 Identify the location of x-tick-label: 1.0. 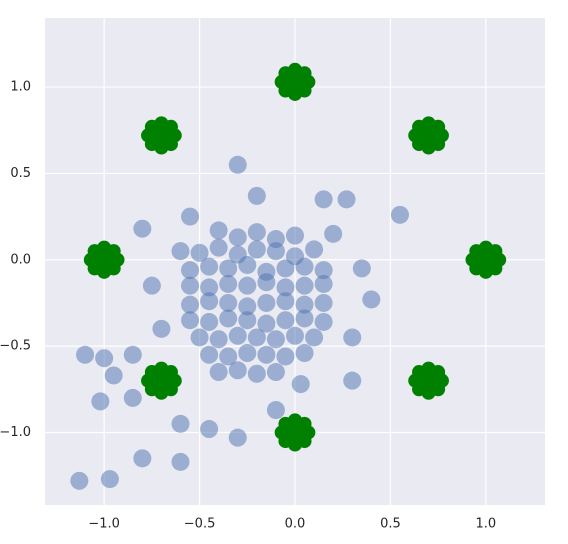
(485, 524).